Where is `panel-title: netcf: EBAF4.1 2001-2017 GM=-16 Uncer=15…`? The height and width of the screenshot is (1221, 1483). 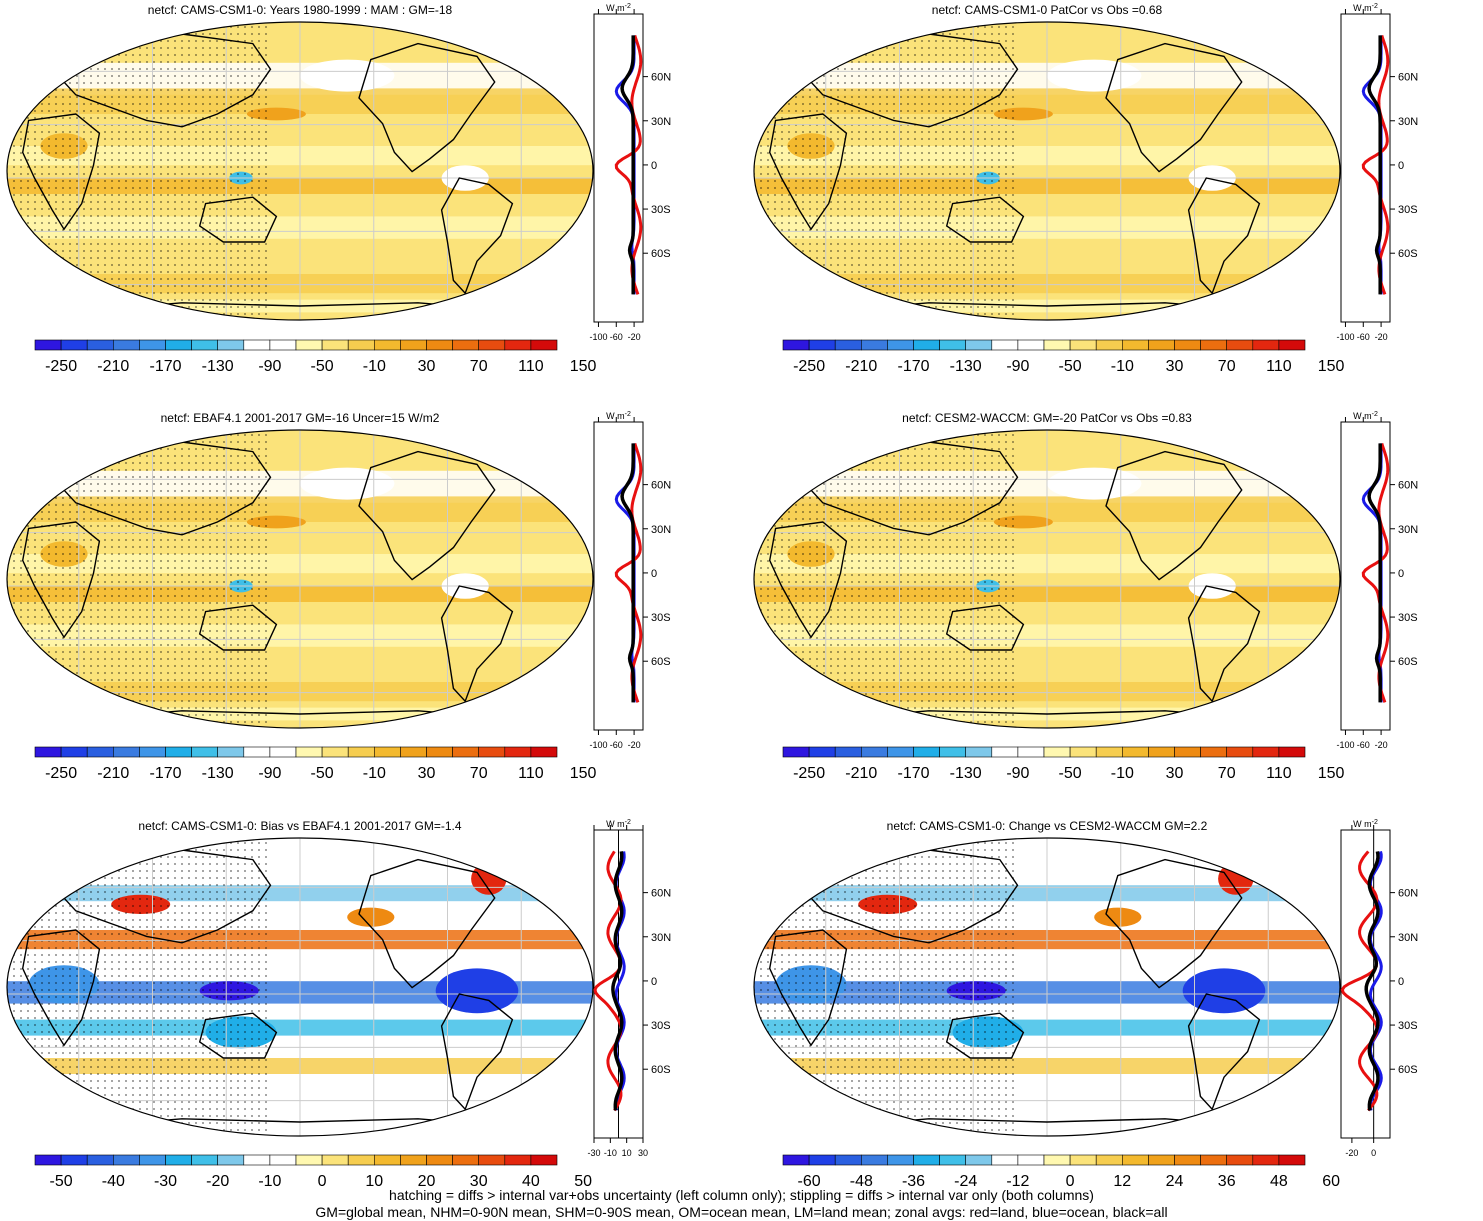 panel-title: netcf: EBAF4.1 2001-2017 GM=-16 Uncer=15… is located at coordinates (300, 418).